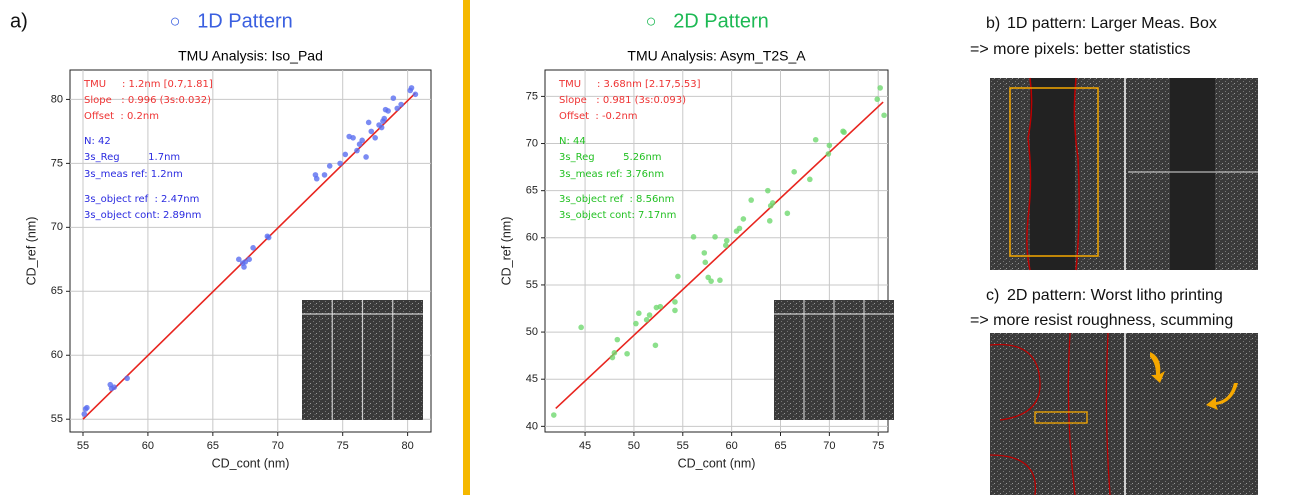  What do you see at coordinates (634, 446) in the screenshot?
I see `x-tick-label: 50` at bounding box center [634, 446].